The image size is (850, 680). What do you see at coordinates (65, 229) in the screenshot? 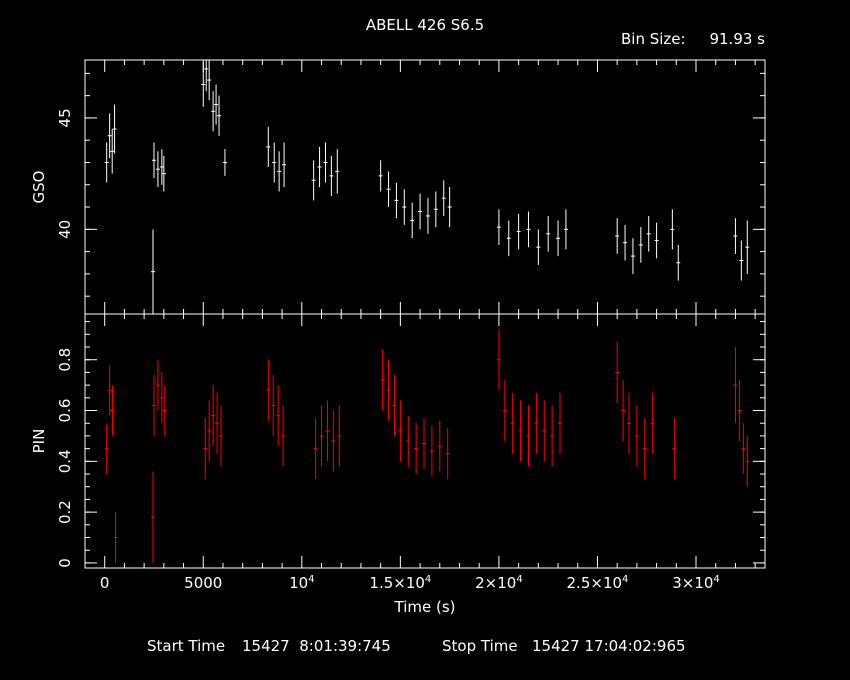
I see `gso-y-tick-label: 40` at bounding box center [65, 229].